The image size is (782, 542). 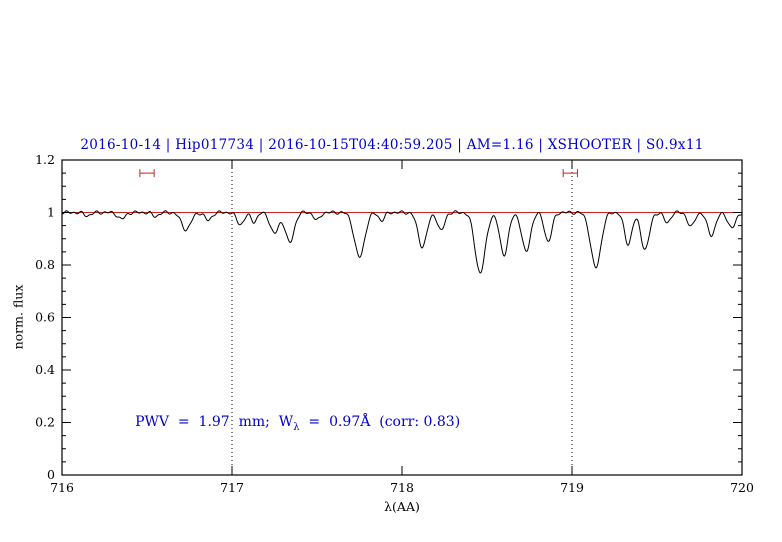 I want to click on annotation-prefix: PWV = 1.97 mm; W, so click(x=214, y=421).